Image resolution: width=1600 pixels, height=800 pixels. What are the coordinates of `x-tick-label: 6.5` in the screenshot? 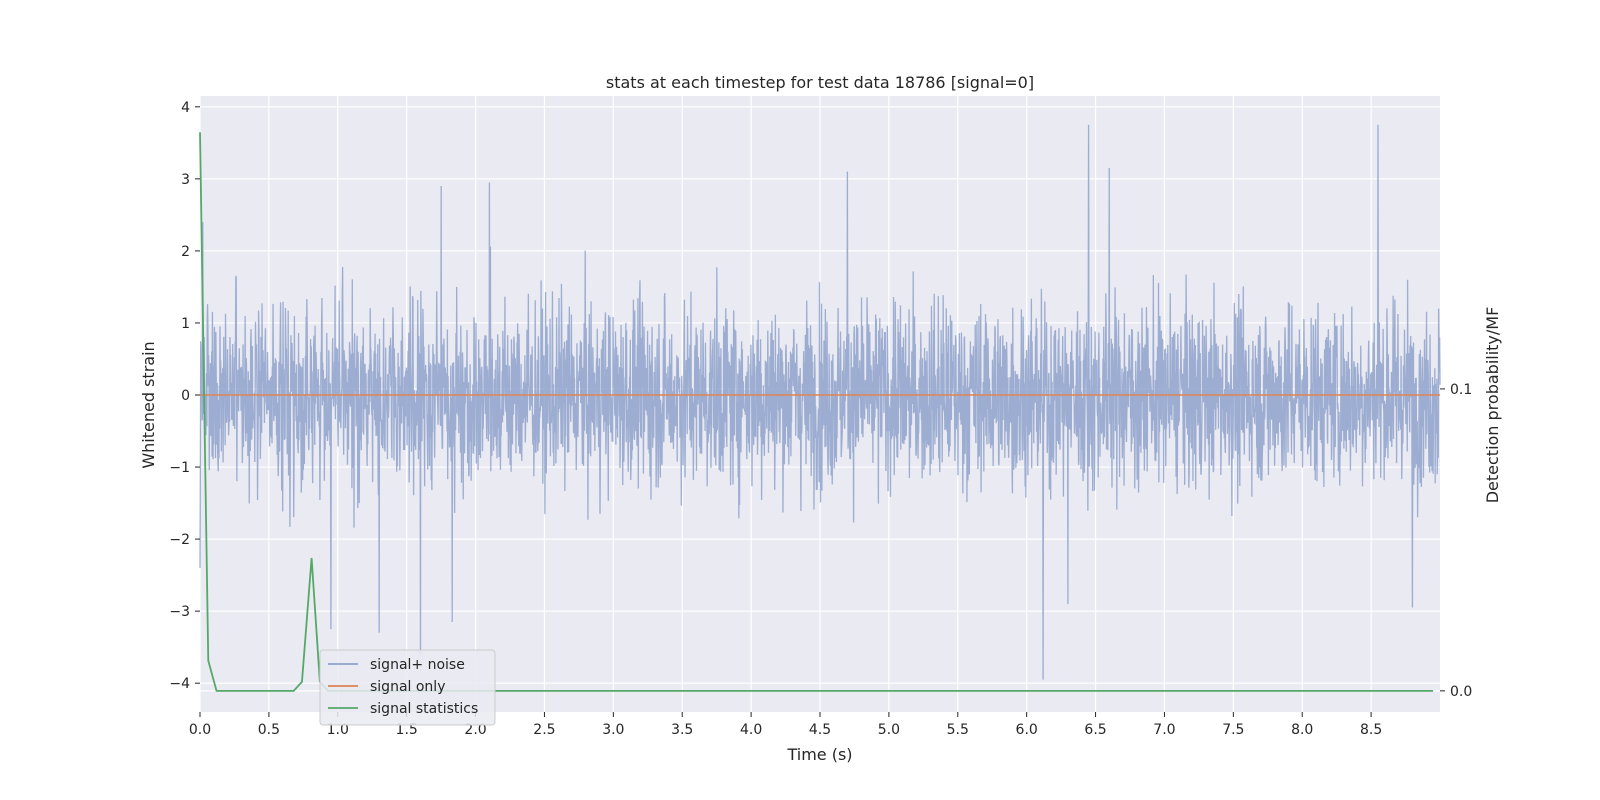 It's located at (1095, 730).